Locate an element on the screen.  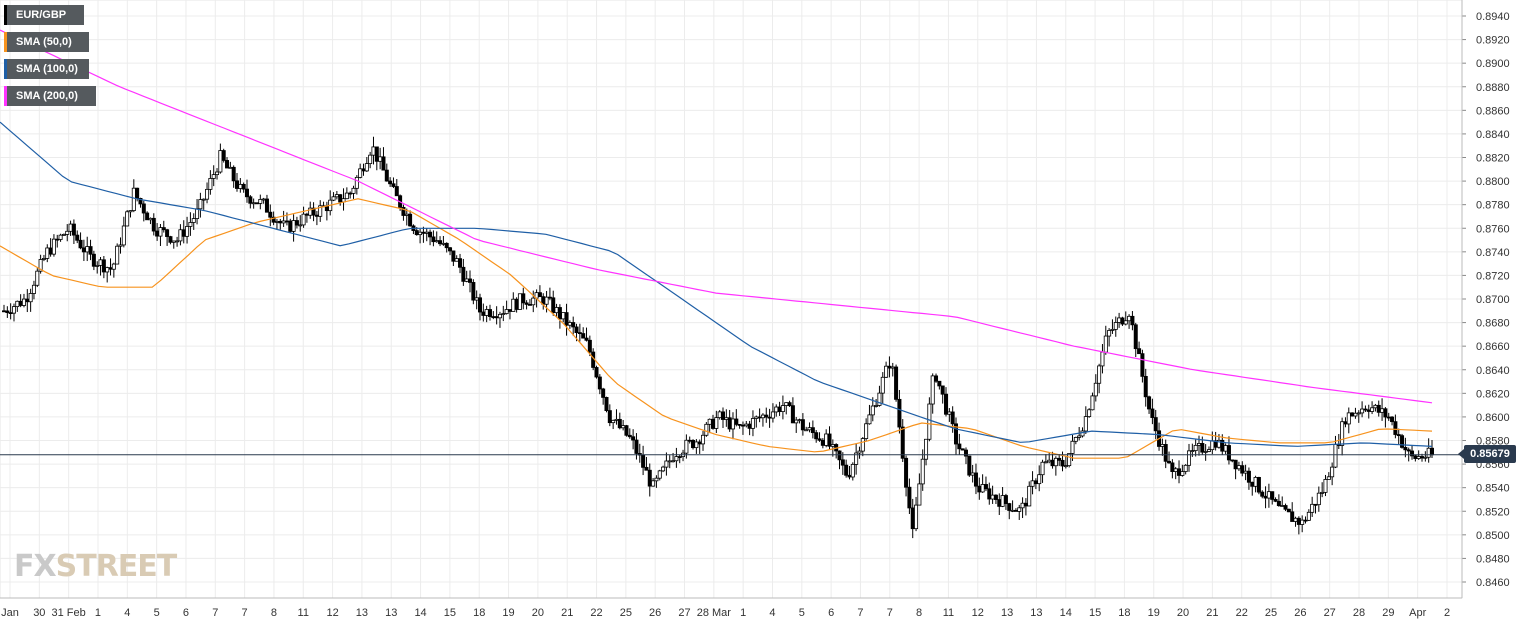
x-tick-label: 12 is located at coordinates (978, 613).